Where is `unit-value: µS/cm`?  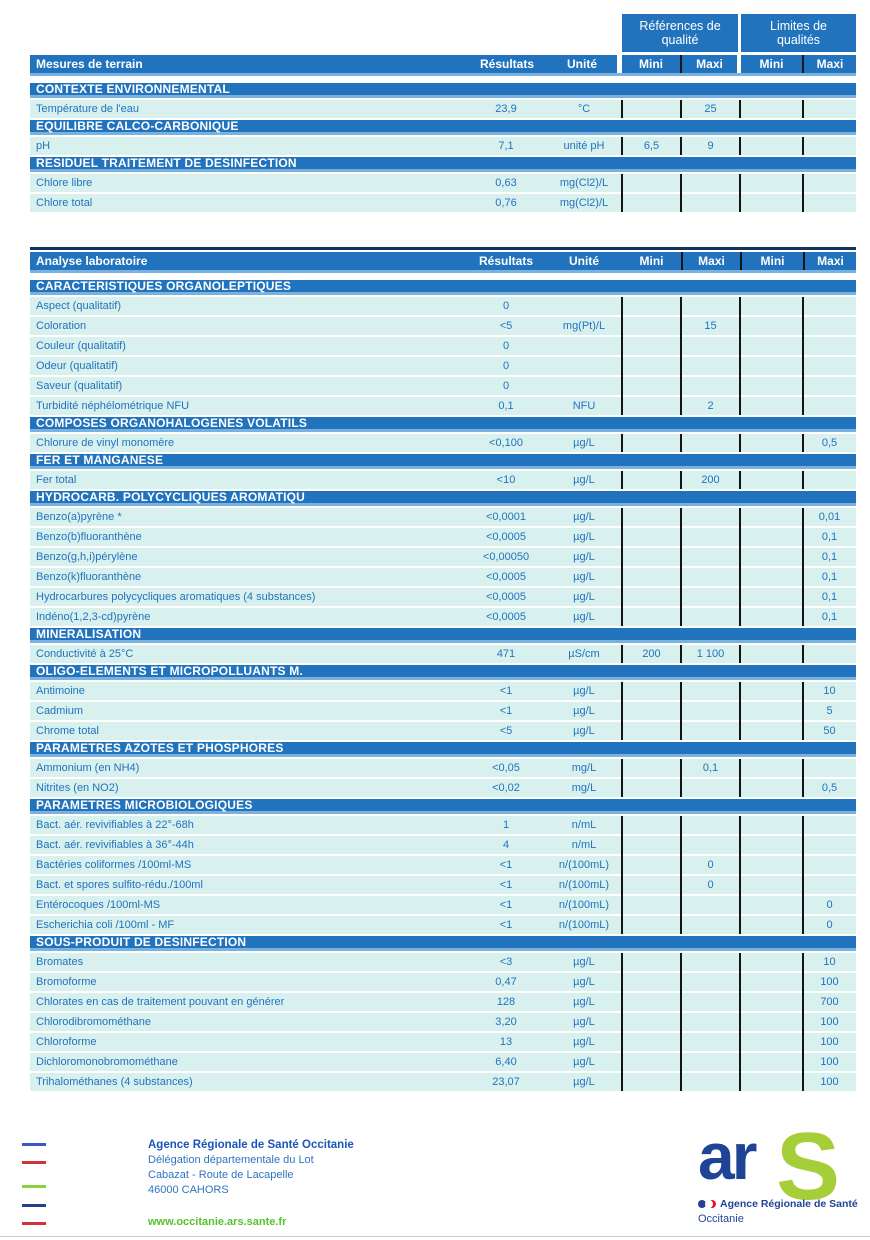
unit-value: µS/cm is located at coordinates (584, 654).